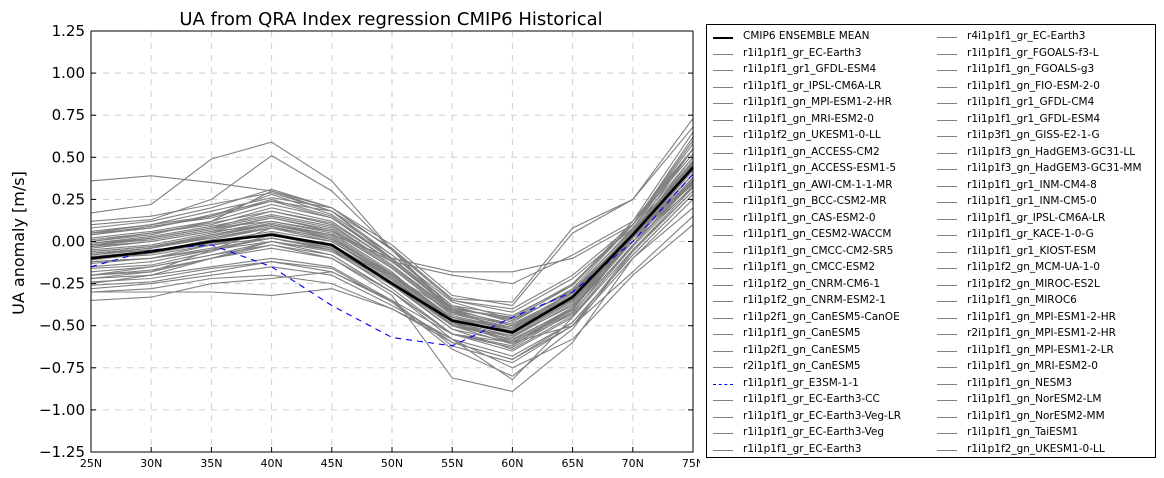 This screenshot has width=1164, height=478. What do you see at coordinates (1032, 366) in the screenshot?
I see `legend-label: r1i1p1f1_gn_MRI-ESM2-0` at bounding box center [1032, 366].